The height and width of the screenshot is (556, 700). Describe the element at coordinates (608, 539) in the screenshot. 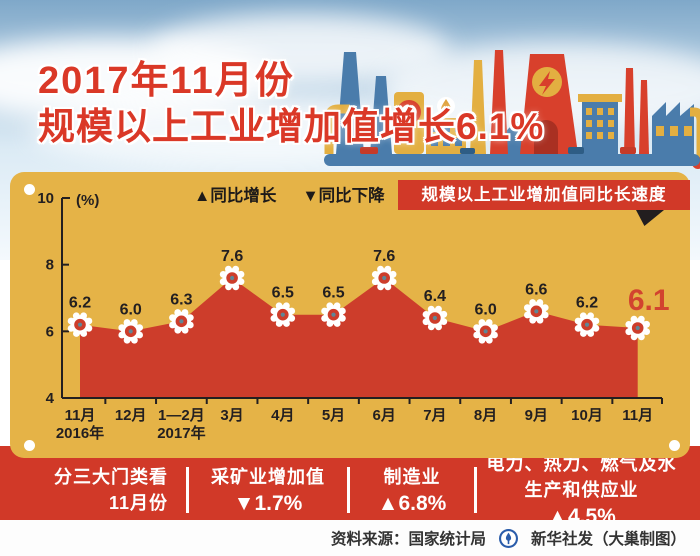

I see `credit-label: 新华社发（大巢制图）` at that location.